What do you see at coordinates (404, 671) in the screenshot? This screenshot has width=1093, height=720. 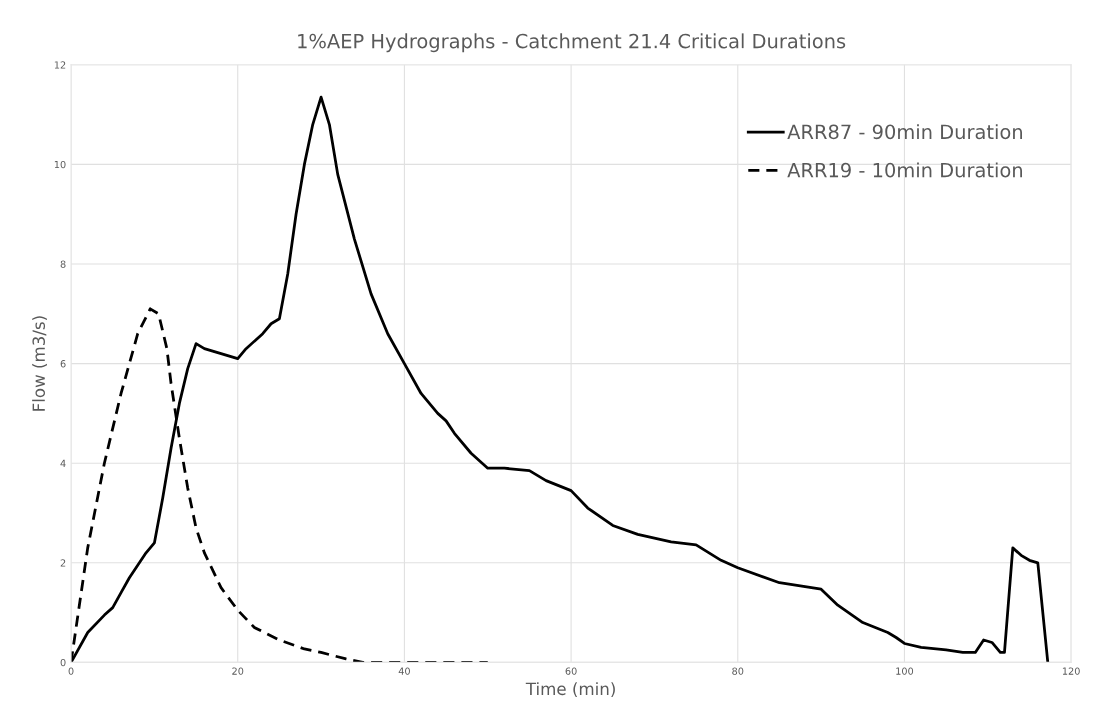 I see `x-tick-label: 40` at bounding box center [404, 671].